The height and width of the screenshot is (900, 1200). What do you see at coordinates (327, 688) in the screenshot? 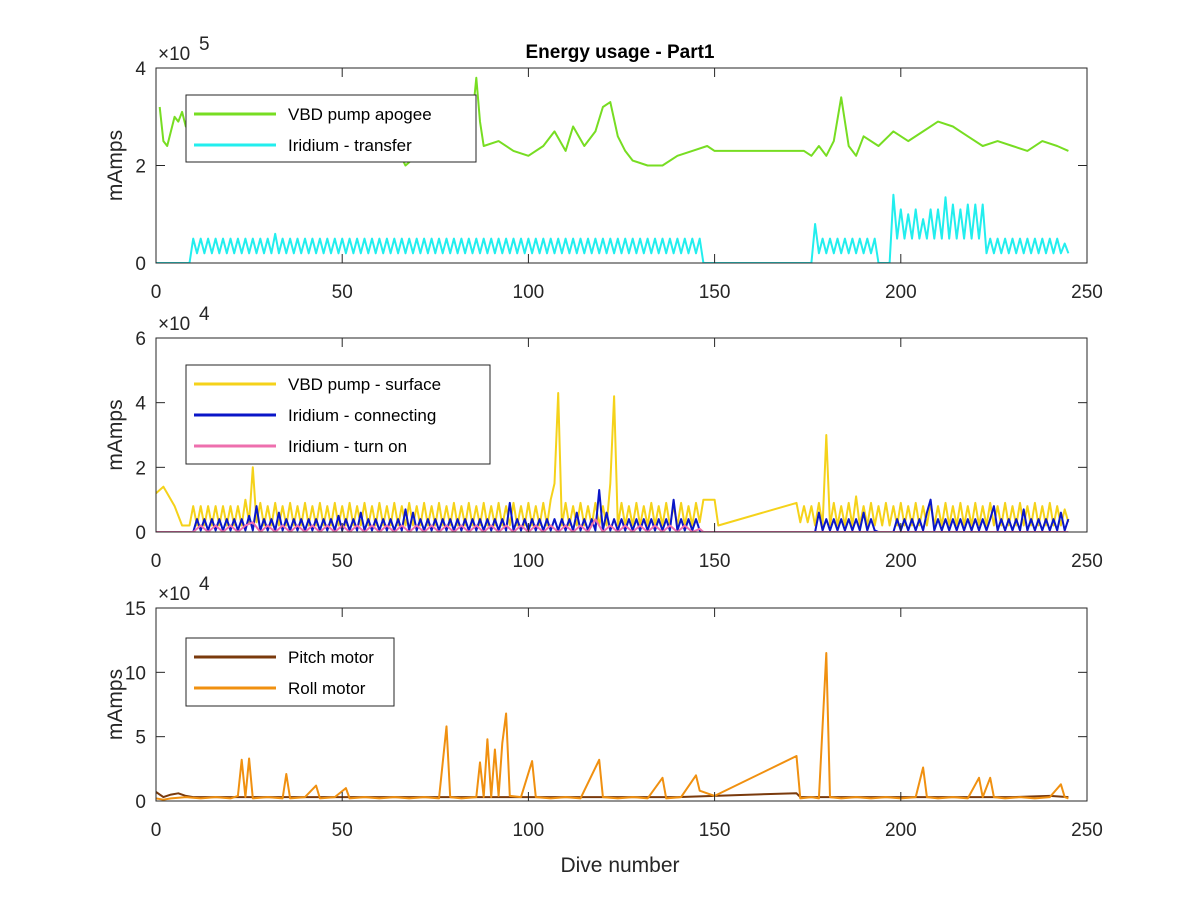
I see `legend-label: Roll motor` at bounding box center [327, 688].